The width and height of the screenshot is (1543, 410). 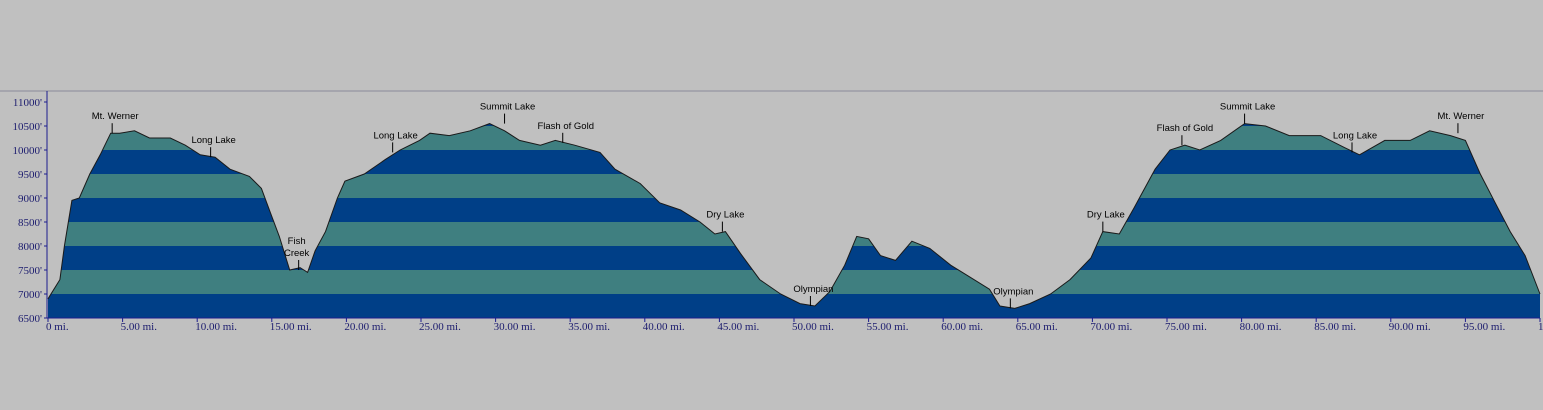 What do you see at coordinates (813, 327) in the screenshot?
I see `x-tick-label: 50.00 mi.` at bounding box center [813, 327].